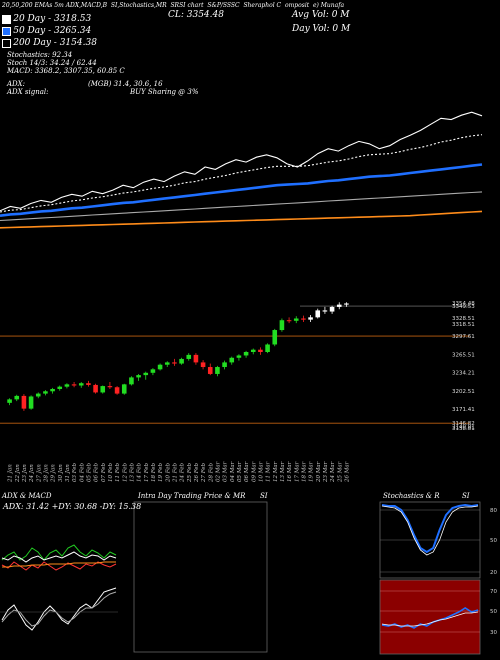  Describe the element at coordinates (463, 374) in the screenshot. I see `price-tick-label: 3234.21` at that location.